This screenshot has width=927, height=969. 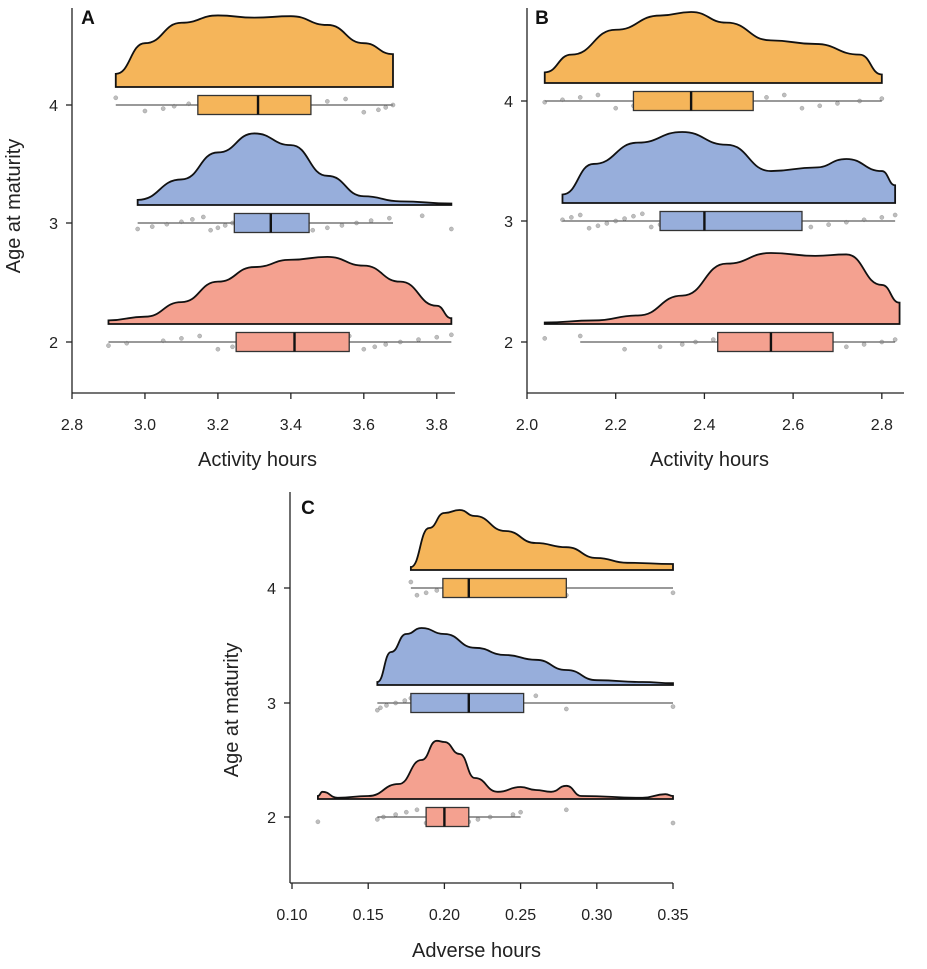 What do you see at coordinates (145, 425) in the screenshot?
I see `x-tick-label: 3.0` at bounding box center [145, 425].